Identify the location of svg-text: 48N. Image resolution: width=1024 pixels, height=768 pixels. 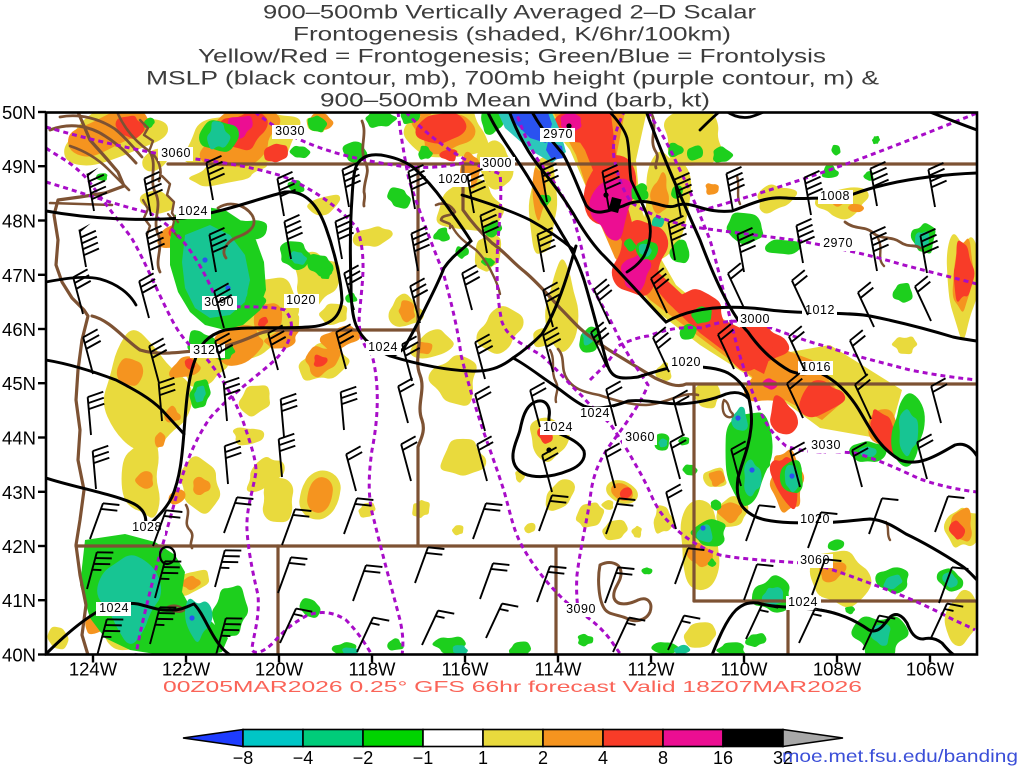
(19, 221).